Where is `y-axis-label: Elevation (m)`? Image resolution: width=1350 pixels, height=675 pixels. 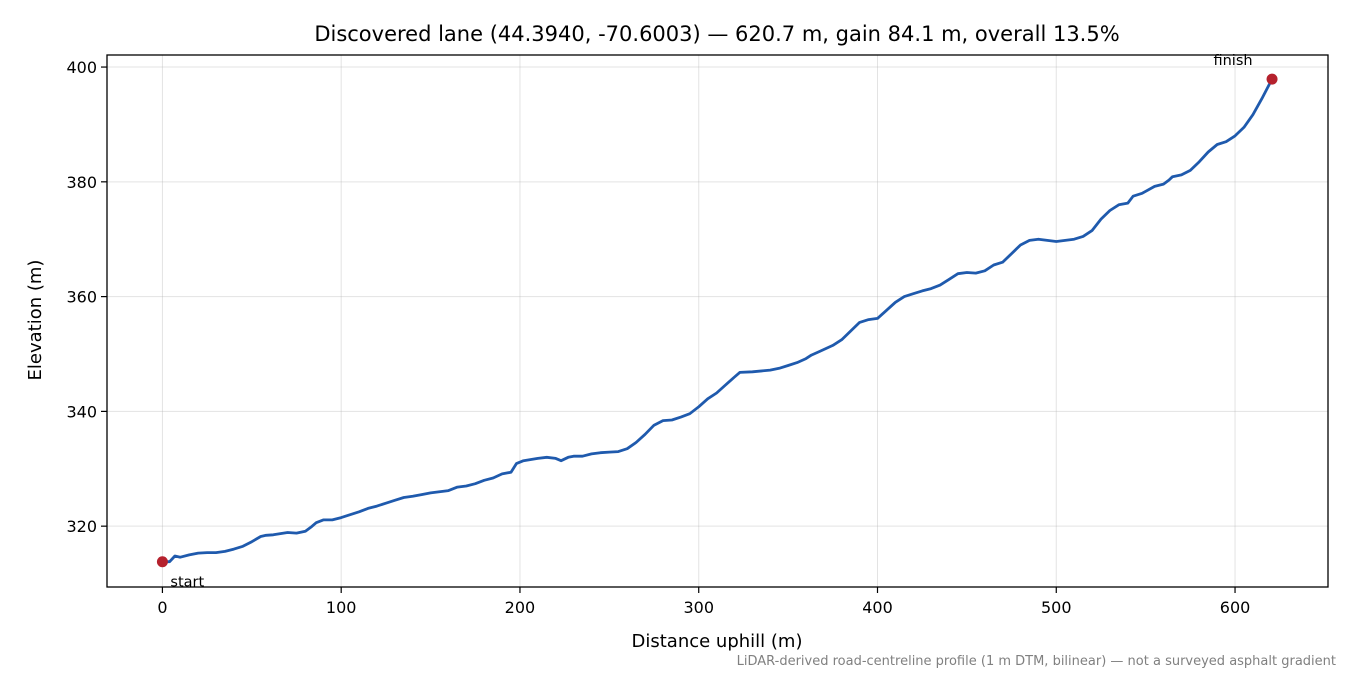
y-axis-label: Elevation (m) is located at coordinates (35, 320).